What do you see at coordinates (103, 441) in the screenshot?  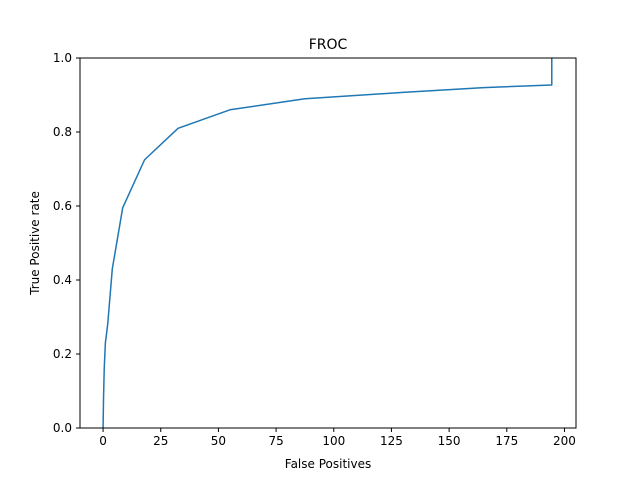 I see `x-tick-label: 0` at bounding box center [103, 441].